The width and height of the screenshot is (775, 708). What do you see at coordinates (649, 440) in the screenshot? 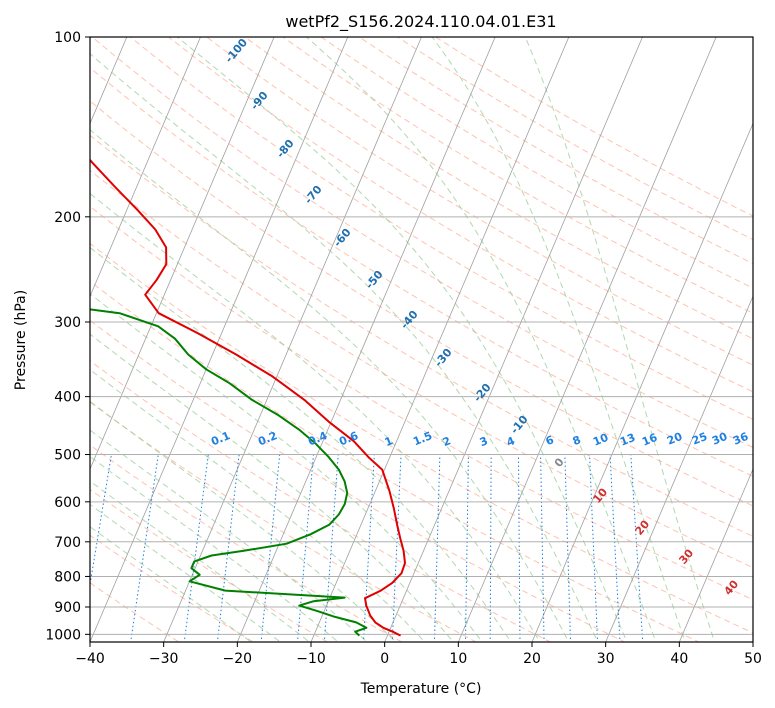
I see `mixing-ratio-label: 16` at bounding box center [649, 440].